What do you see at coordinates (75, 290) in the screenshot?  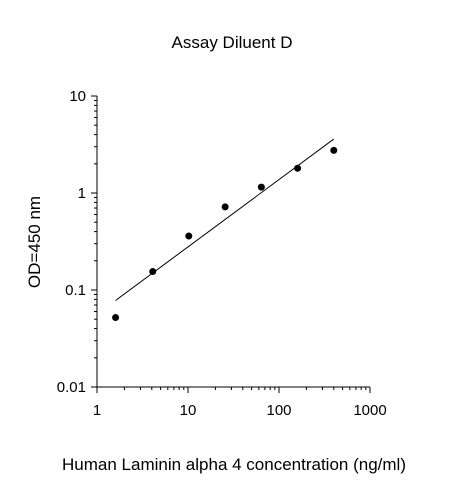 I see `y-tick-label: 0.1` at bounding box center [75, 290].